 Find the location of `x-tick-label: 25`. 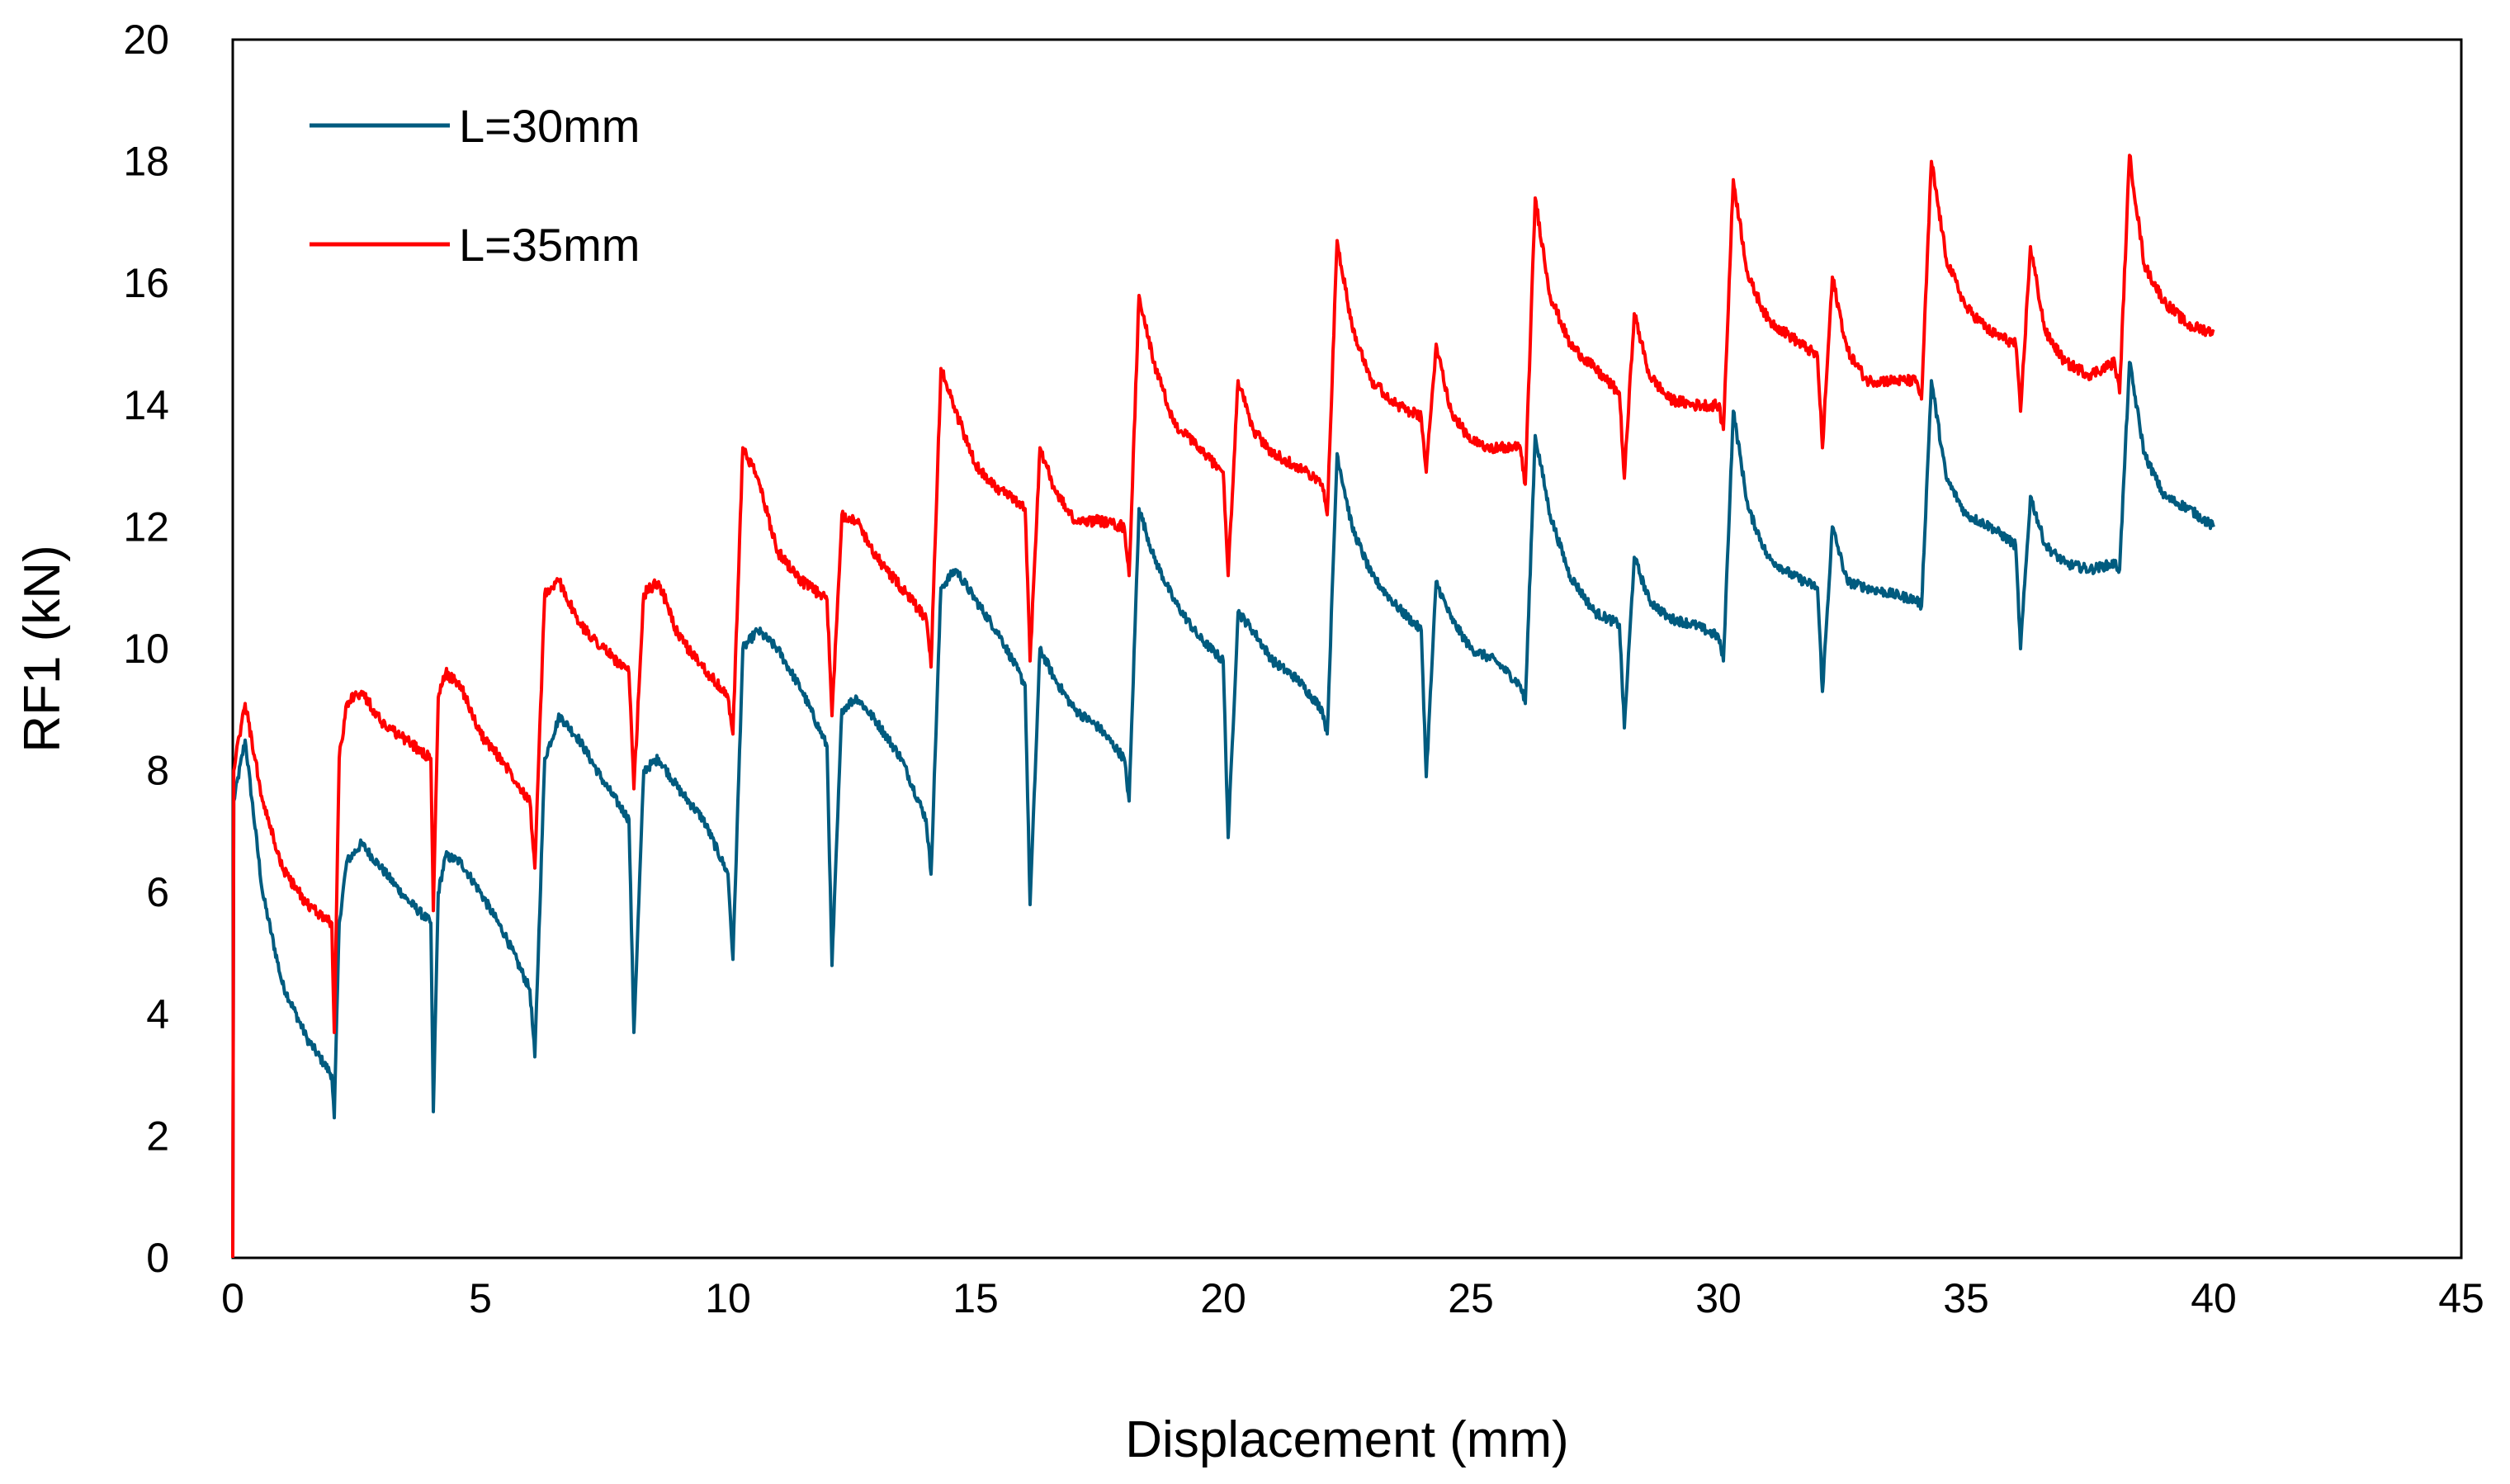

x-tick-label: 25 is located at coordinates (1471, 1298).